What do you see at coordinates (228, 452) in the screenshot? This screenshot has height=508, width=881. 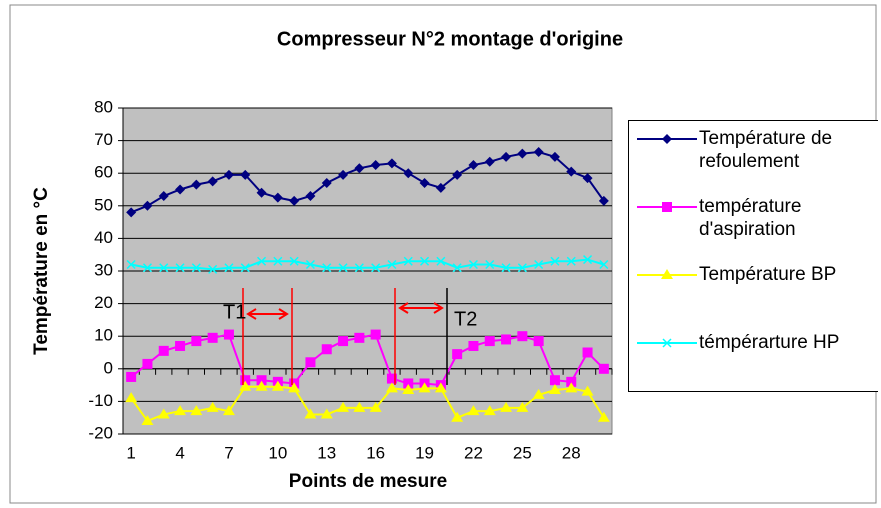 I see `x-tick-label: 7` at bounding box center [228, 452].